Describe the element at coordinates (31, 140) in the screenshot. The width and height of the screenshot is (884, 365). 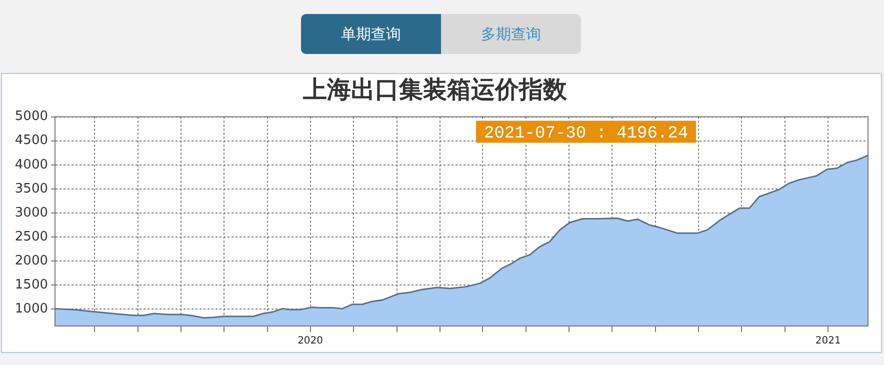
I see `y-tick-label: 4500` at that location.